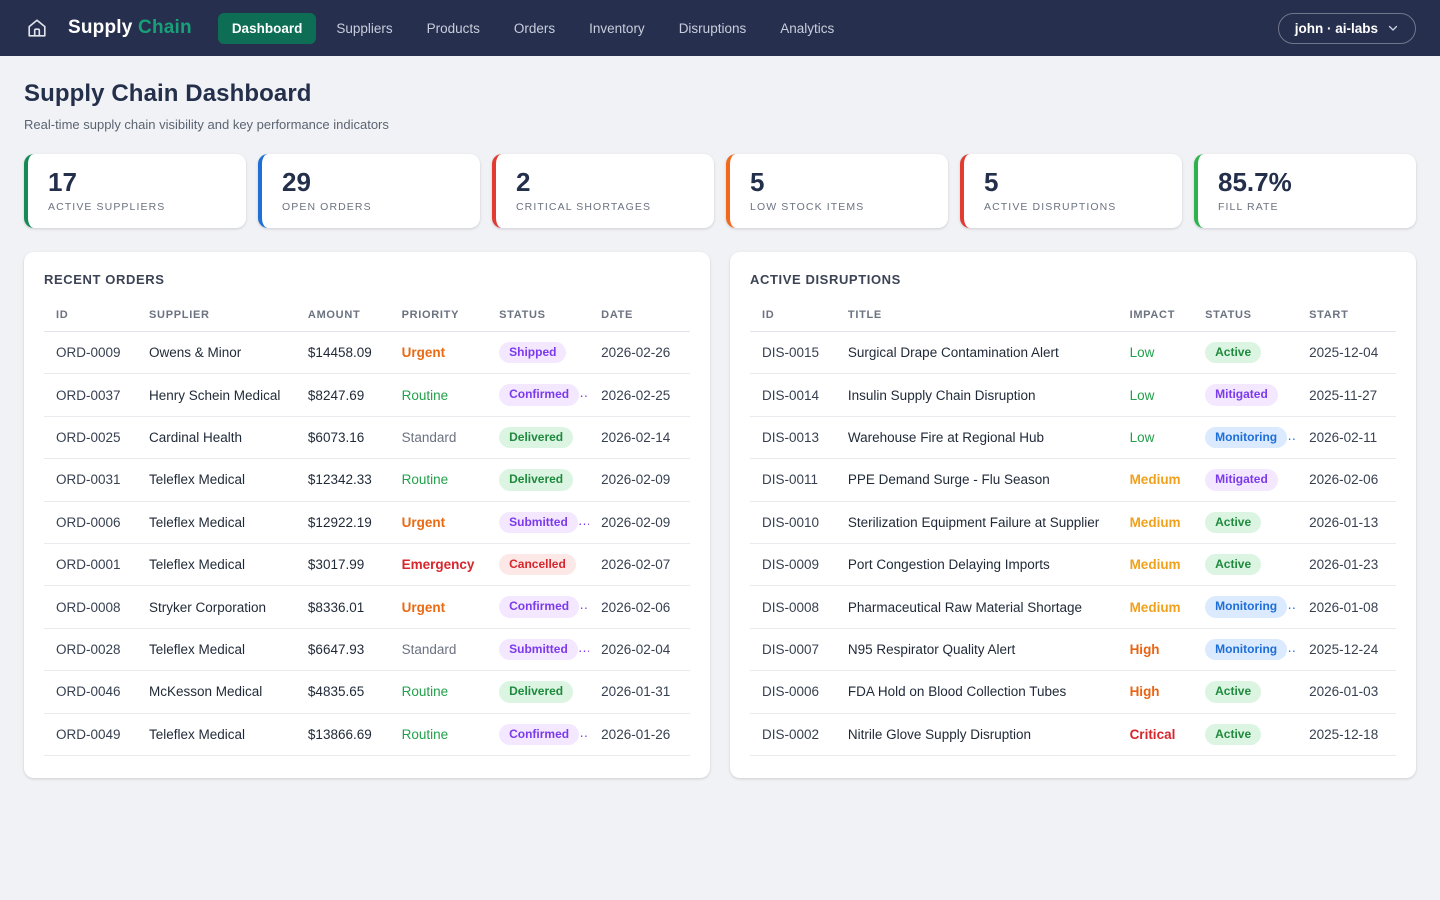 This screenshot has width=1440, height=900. I want to click on order-date-cell: 2026-02-09, so click(639, 480).